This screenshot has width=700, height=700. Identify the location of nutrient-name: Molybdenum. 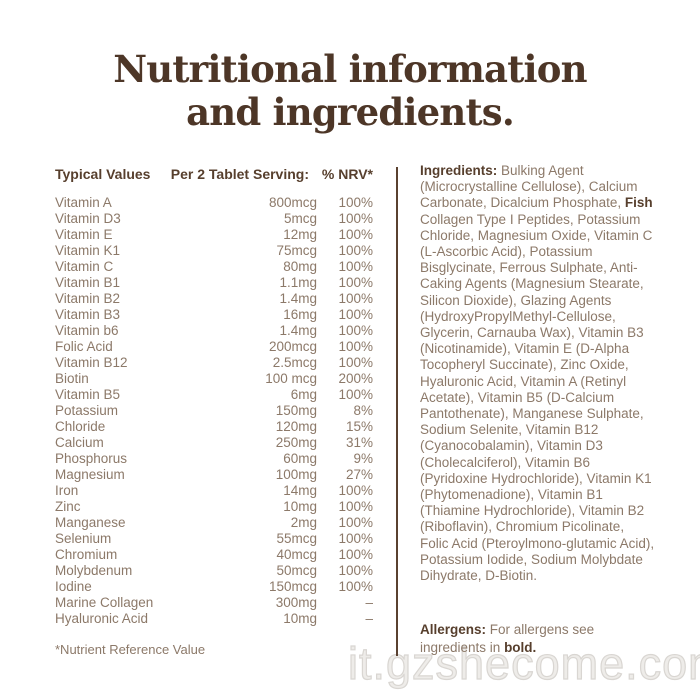
(94, 570).